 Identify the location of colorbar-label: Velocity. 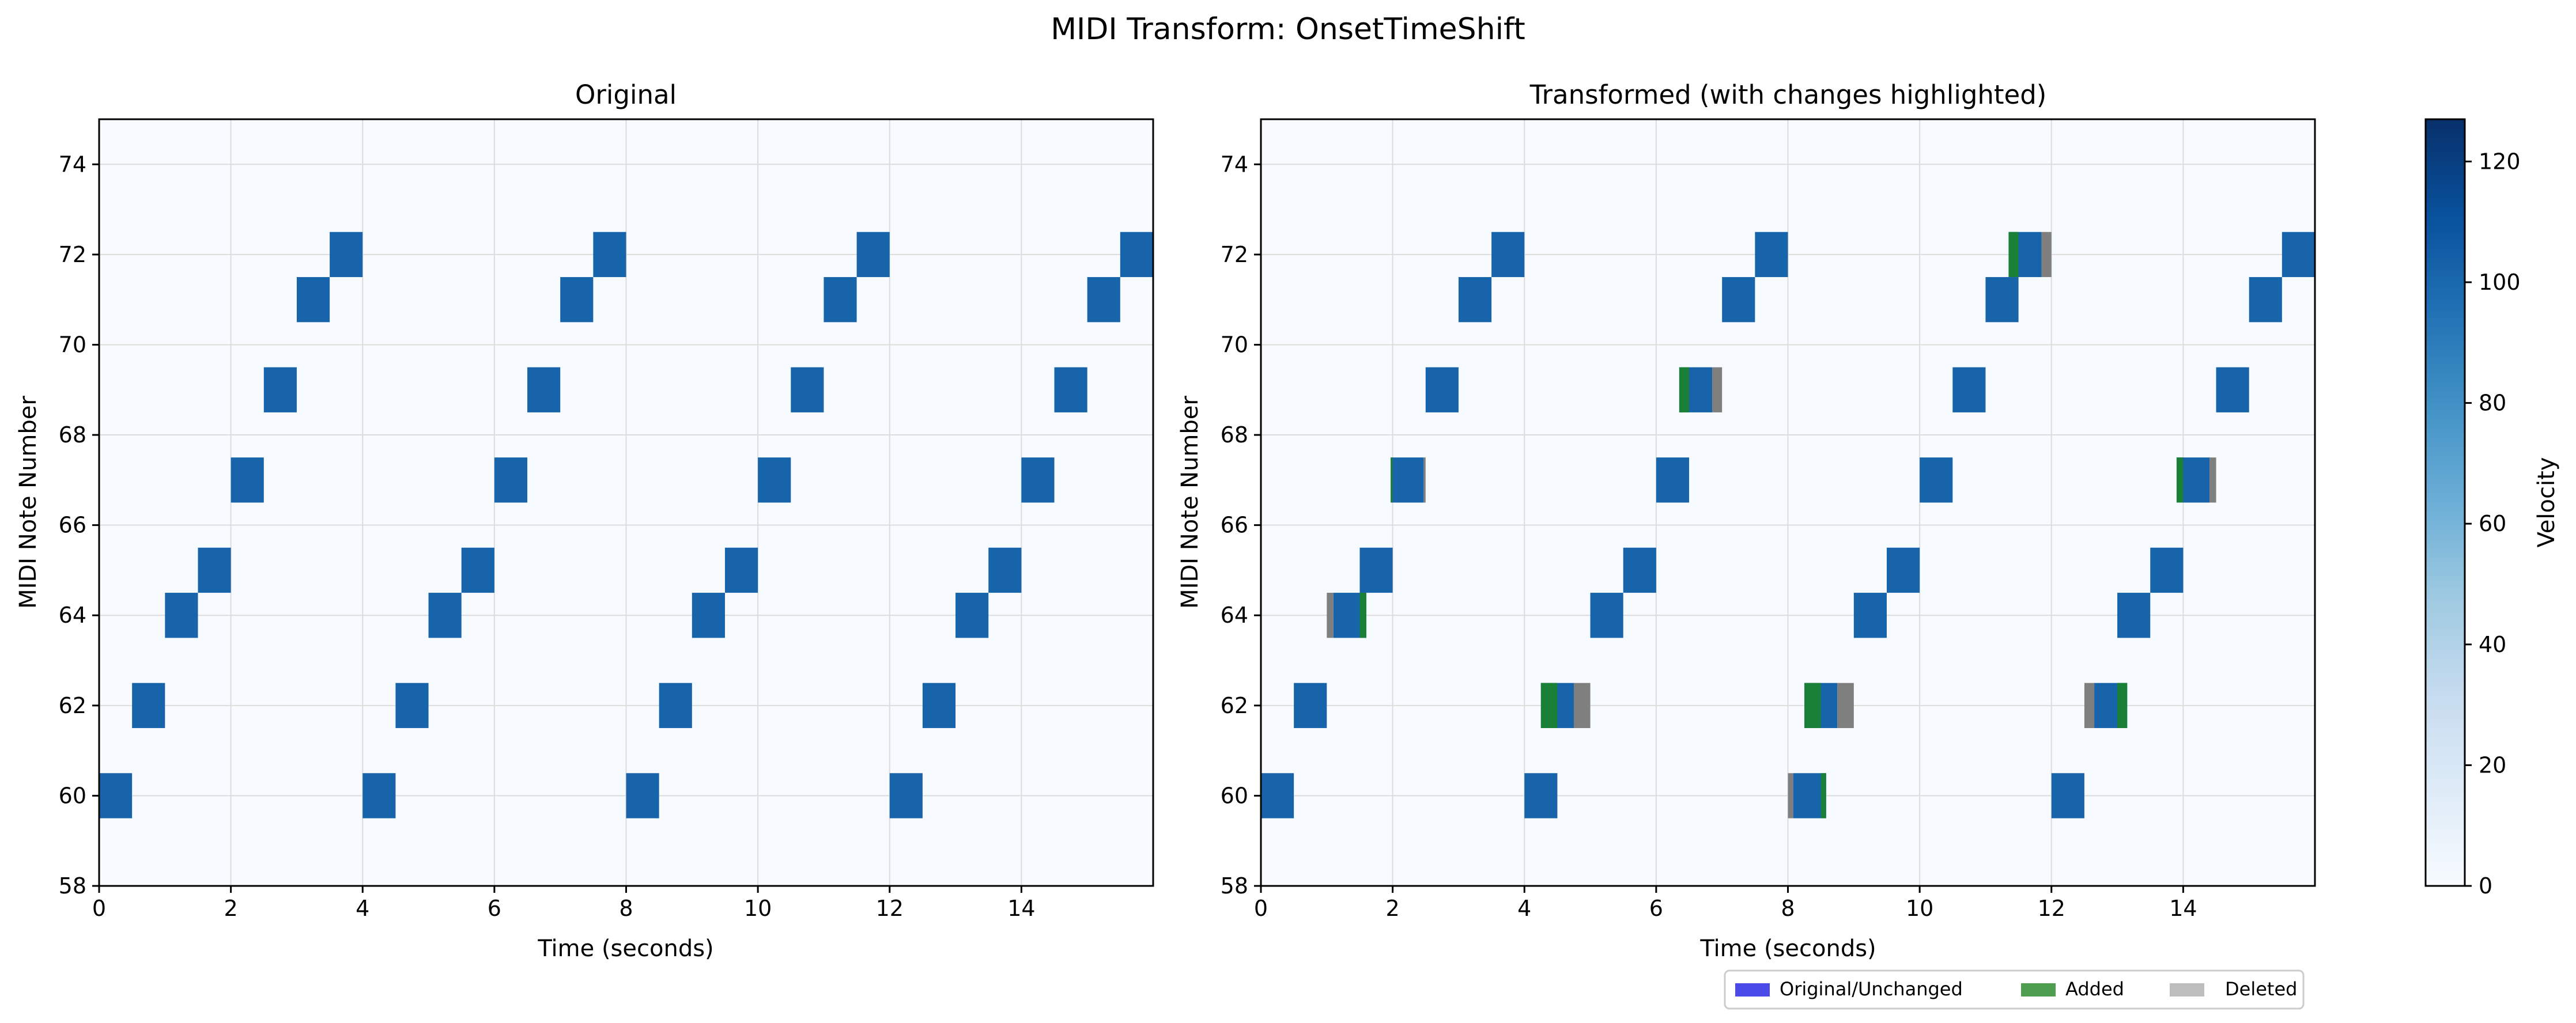
(2546, 502).